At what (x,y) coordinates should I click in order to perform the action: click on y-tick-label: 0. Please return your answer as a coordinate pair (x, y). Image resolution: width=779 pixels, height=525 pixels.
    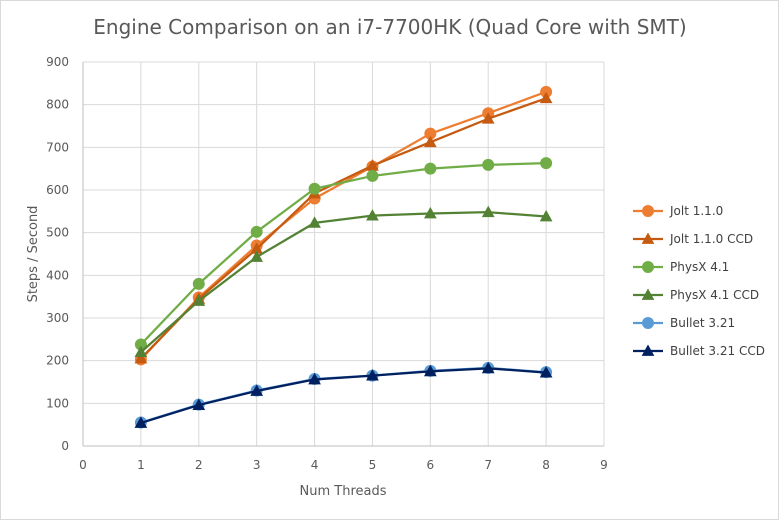
    Looking at the image, I should click on (65, 446).